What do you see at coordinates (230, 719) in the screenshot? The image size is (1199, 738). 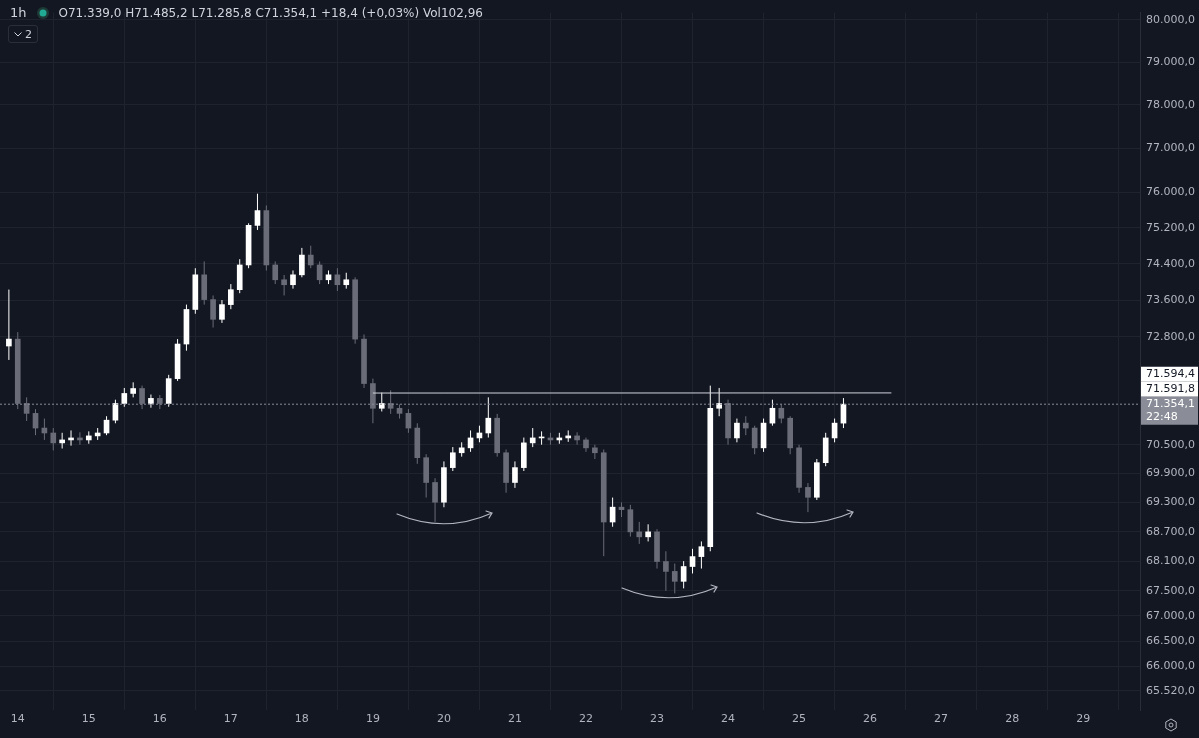 I see `x-tick-label: 17` at bounding box center [230, 719].